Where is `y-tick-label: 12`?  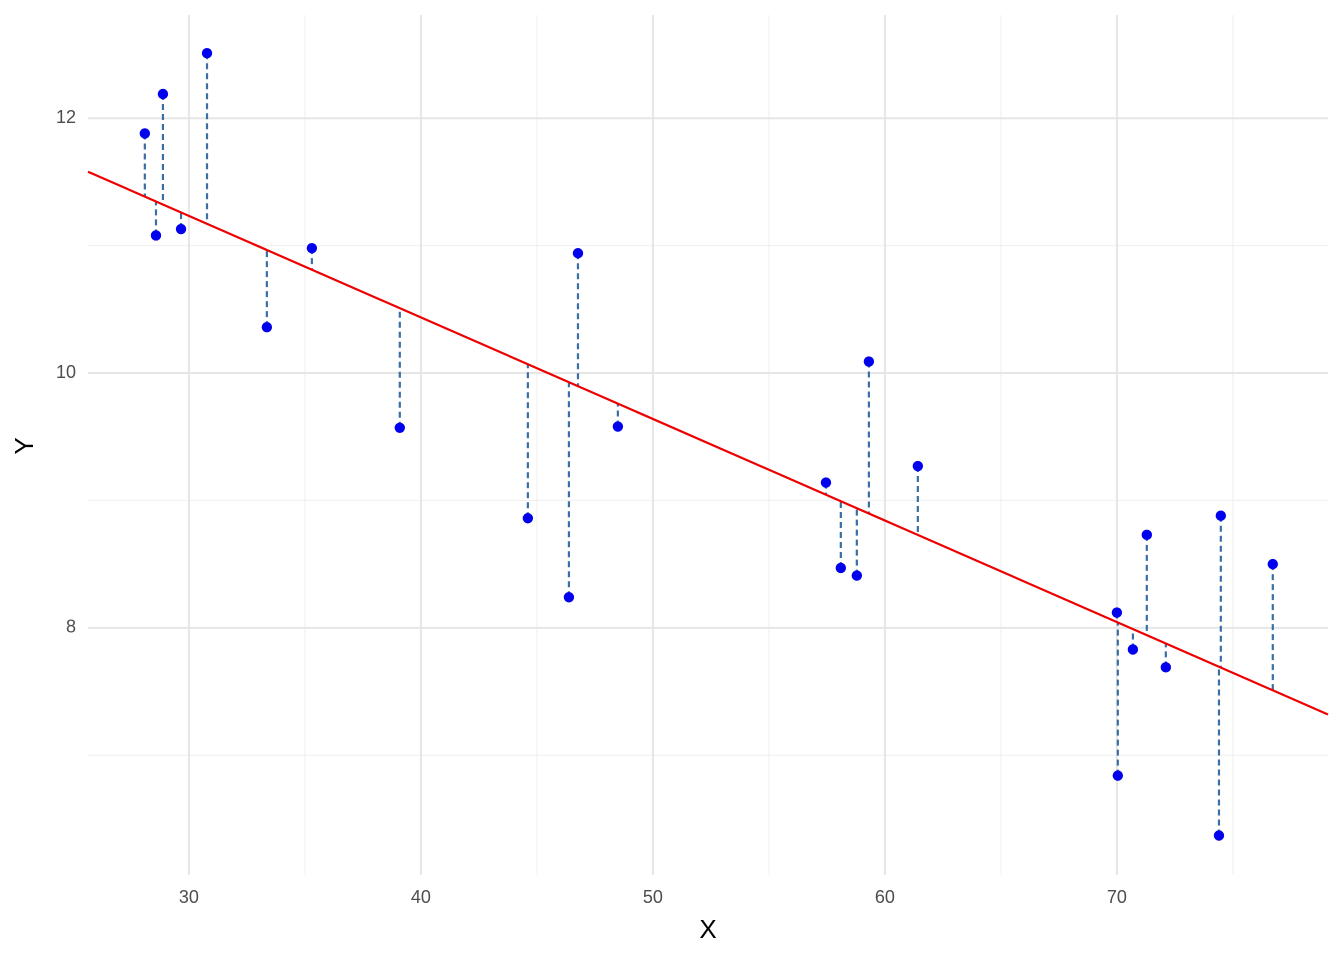
y-tick-label: 12 is located at coordinates (66, 117).